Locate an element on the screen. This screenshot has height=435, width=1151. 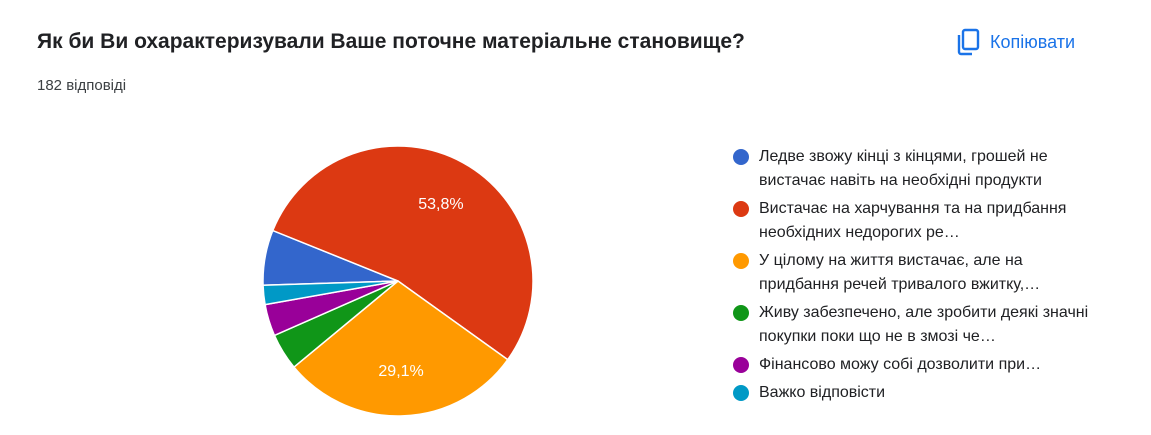
response-count: 182 відповіді is located at coordinates (82, 85).